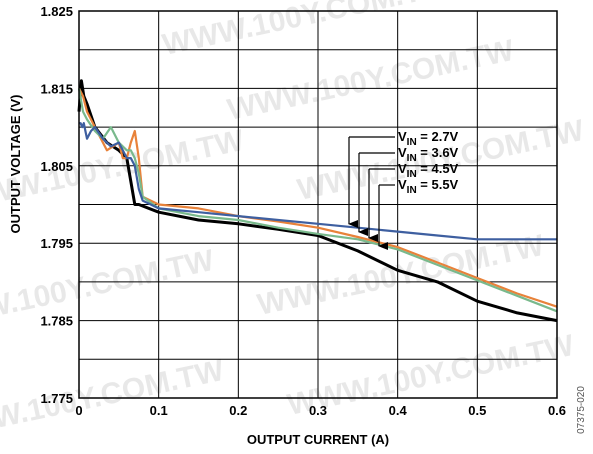  Describe the element at coordinates (428, 170) in the screenshot. I see `legend-label: VIN = 4.5V` at that location.